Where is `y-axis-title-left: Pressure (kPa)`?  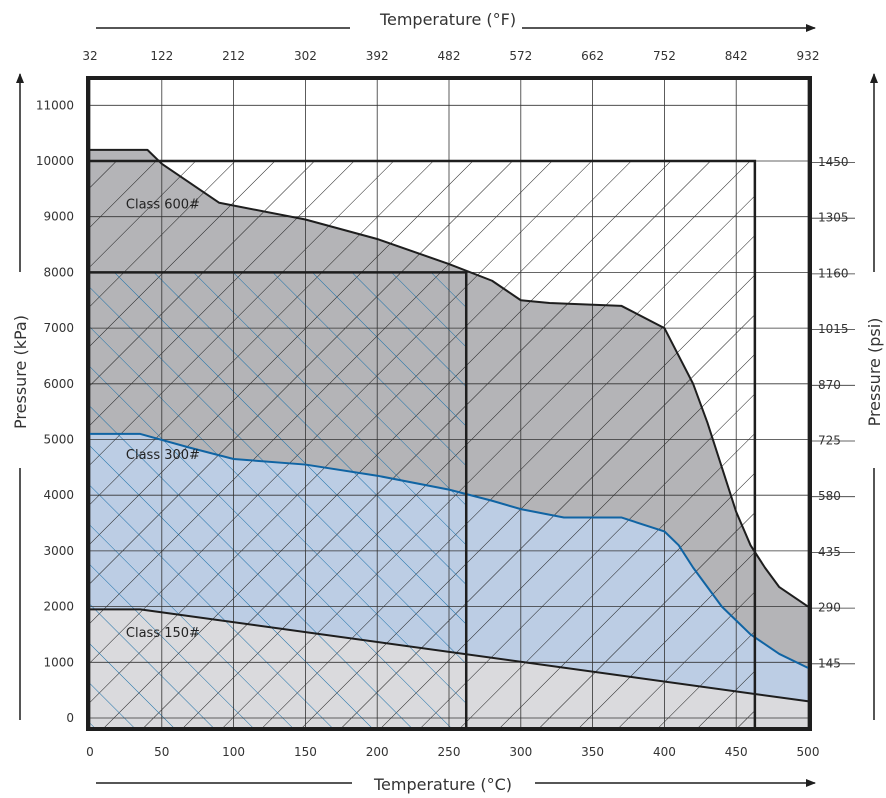 y-axis-title-left: Pressure (kPa) is located at coordinates (20, 372).